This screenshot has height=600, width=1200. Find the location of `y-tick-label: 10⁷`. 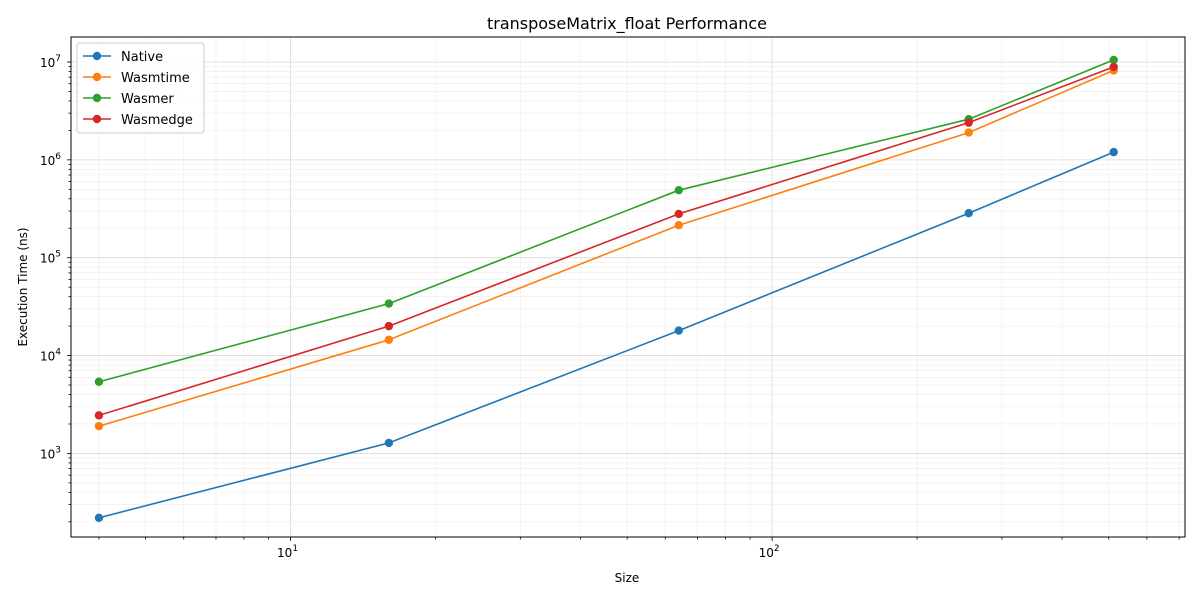

y-tick-label: 10⁷ is located at coordinates (50, 62).